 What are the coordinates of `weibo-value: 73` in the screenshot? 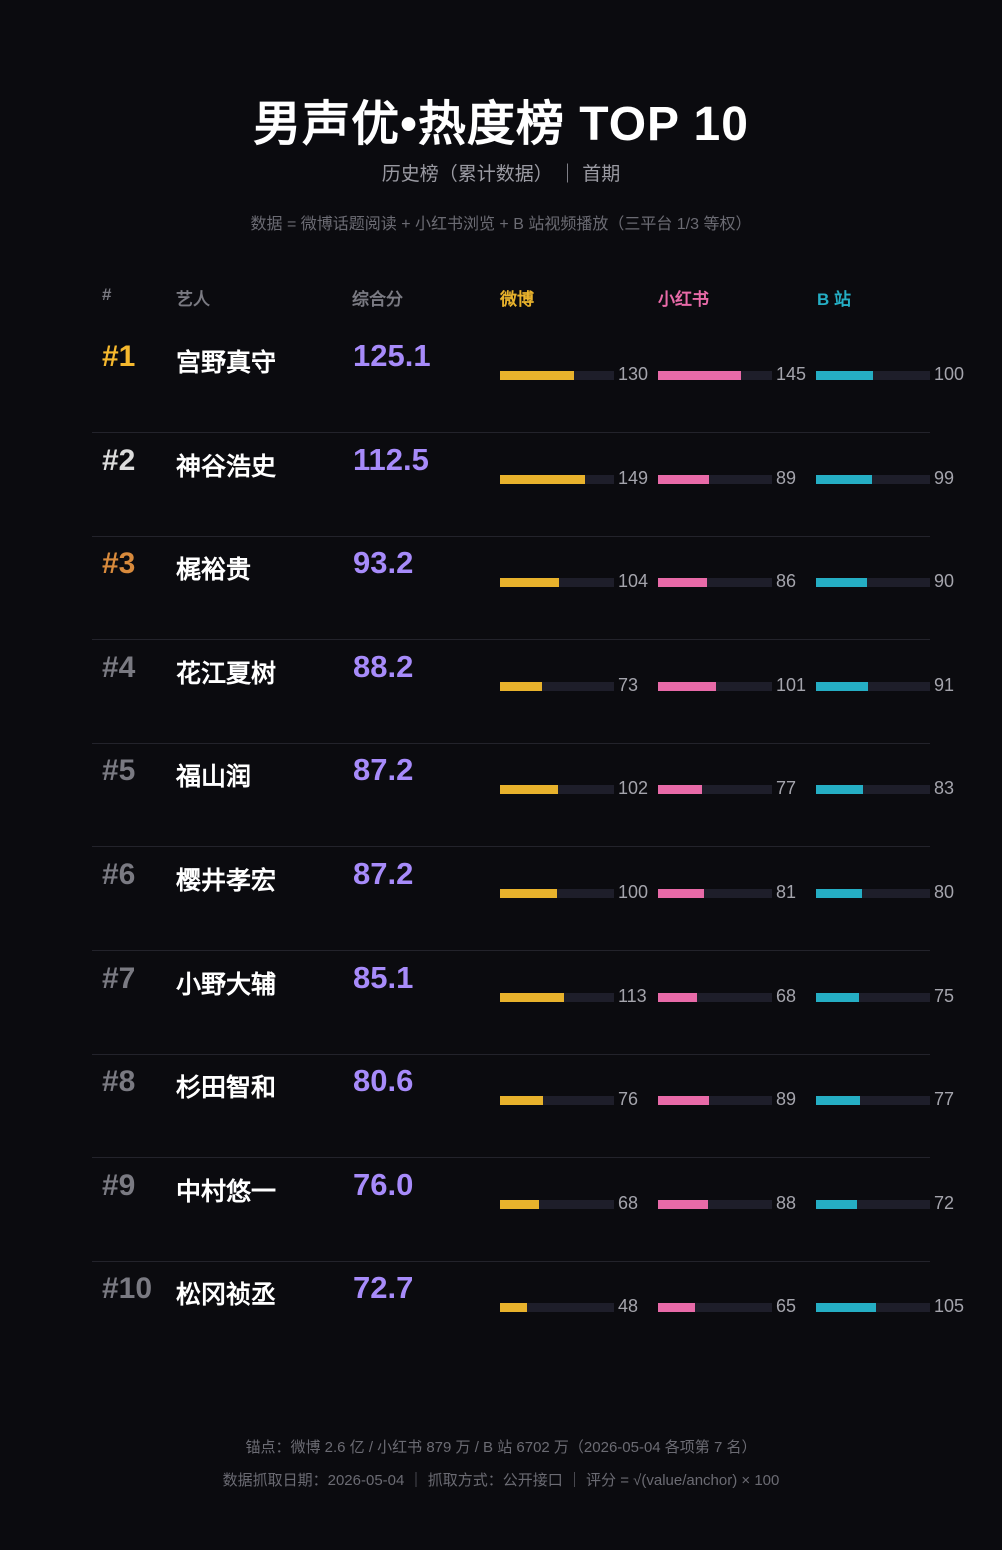 It's located at (628, 684).